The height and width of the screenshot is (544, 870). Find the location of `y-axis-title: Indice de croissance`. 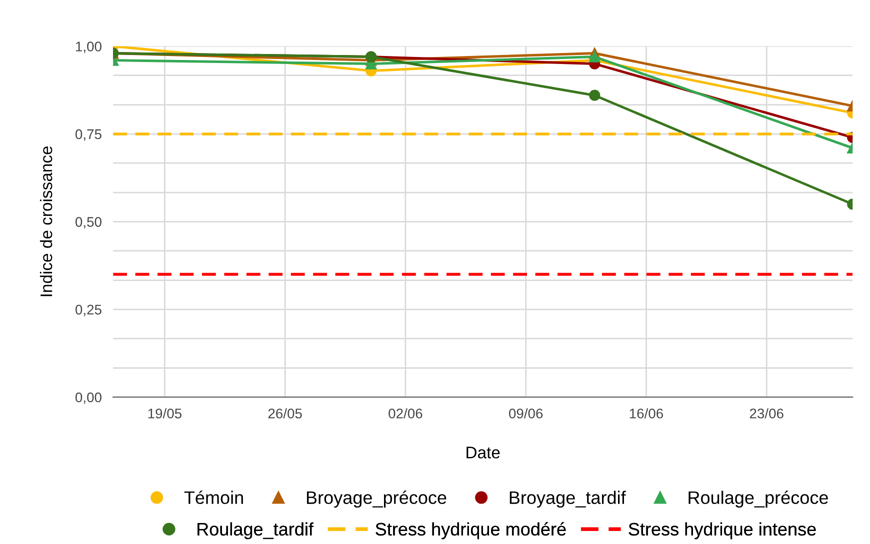

y-axis-title: Indice de croissance is located at coordinates (46, 221).